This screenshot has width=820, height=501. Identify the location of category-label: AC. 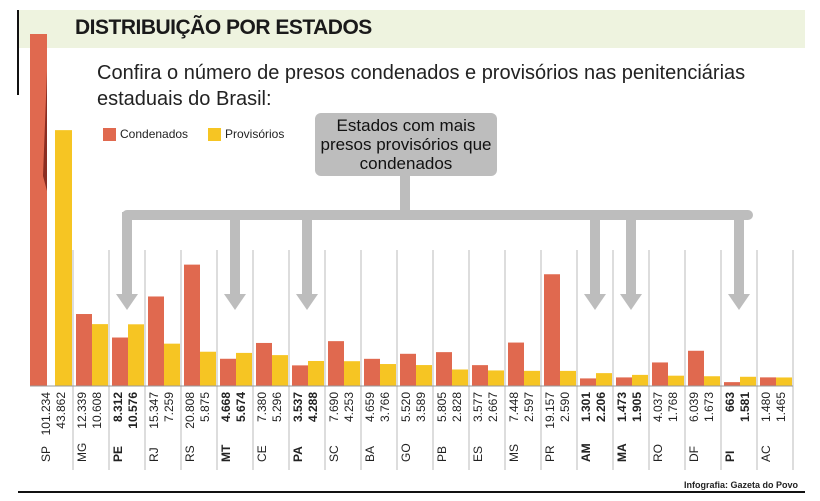
(766, 453).